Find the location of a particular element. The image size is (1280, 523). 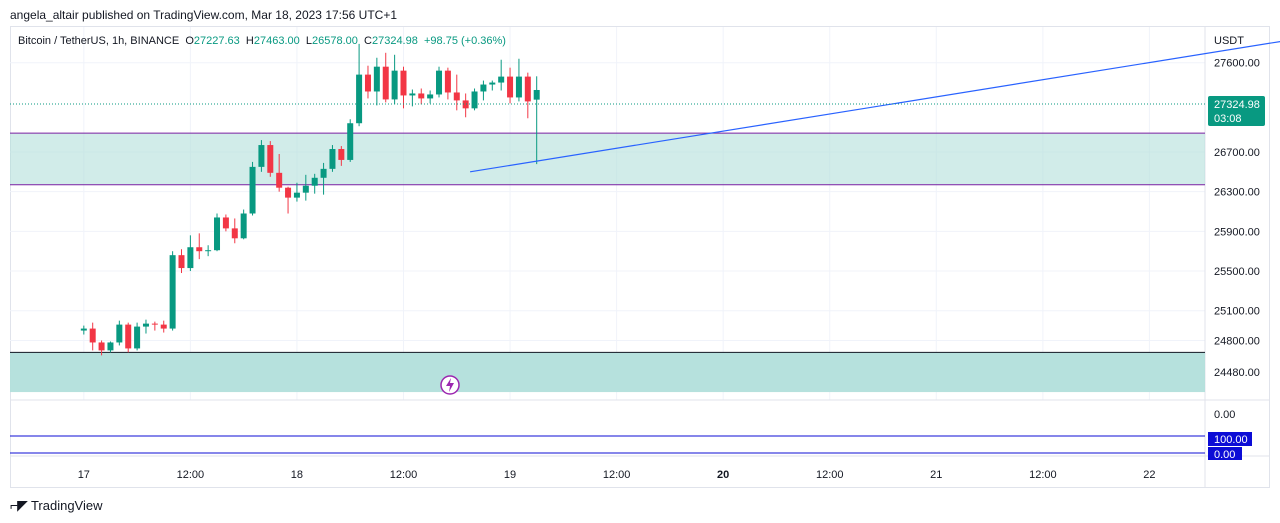

last-price-value: 27324.98 is located at coordinates (1237, 105).